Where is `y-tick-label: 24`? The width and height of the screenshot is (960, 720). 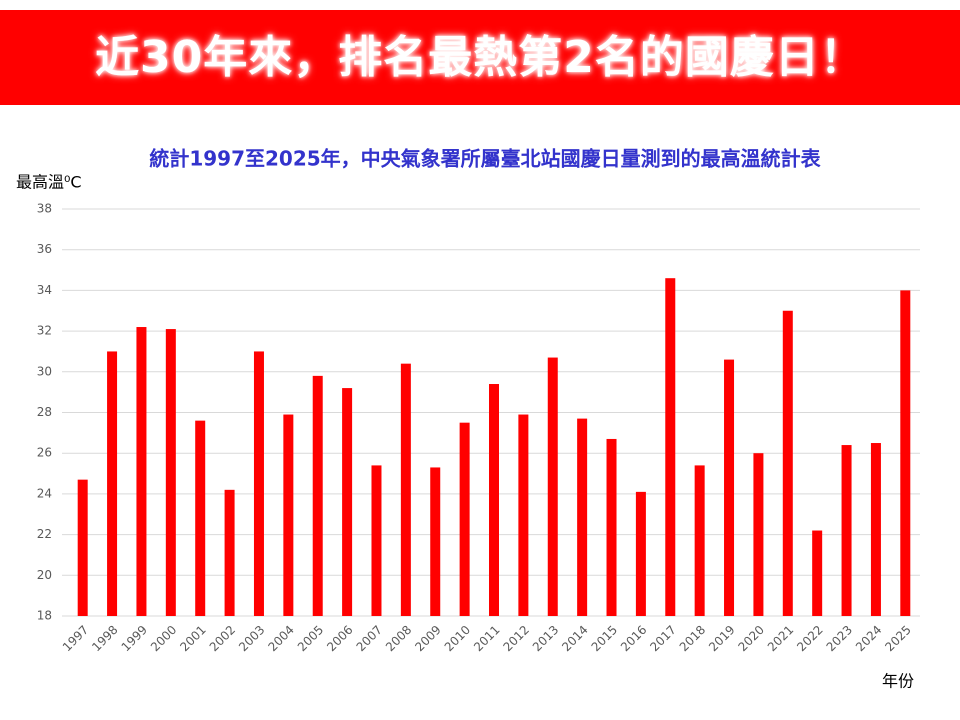 y-tick-label: 24 is located at coordinates (44, 493).